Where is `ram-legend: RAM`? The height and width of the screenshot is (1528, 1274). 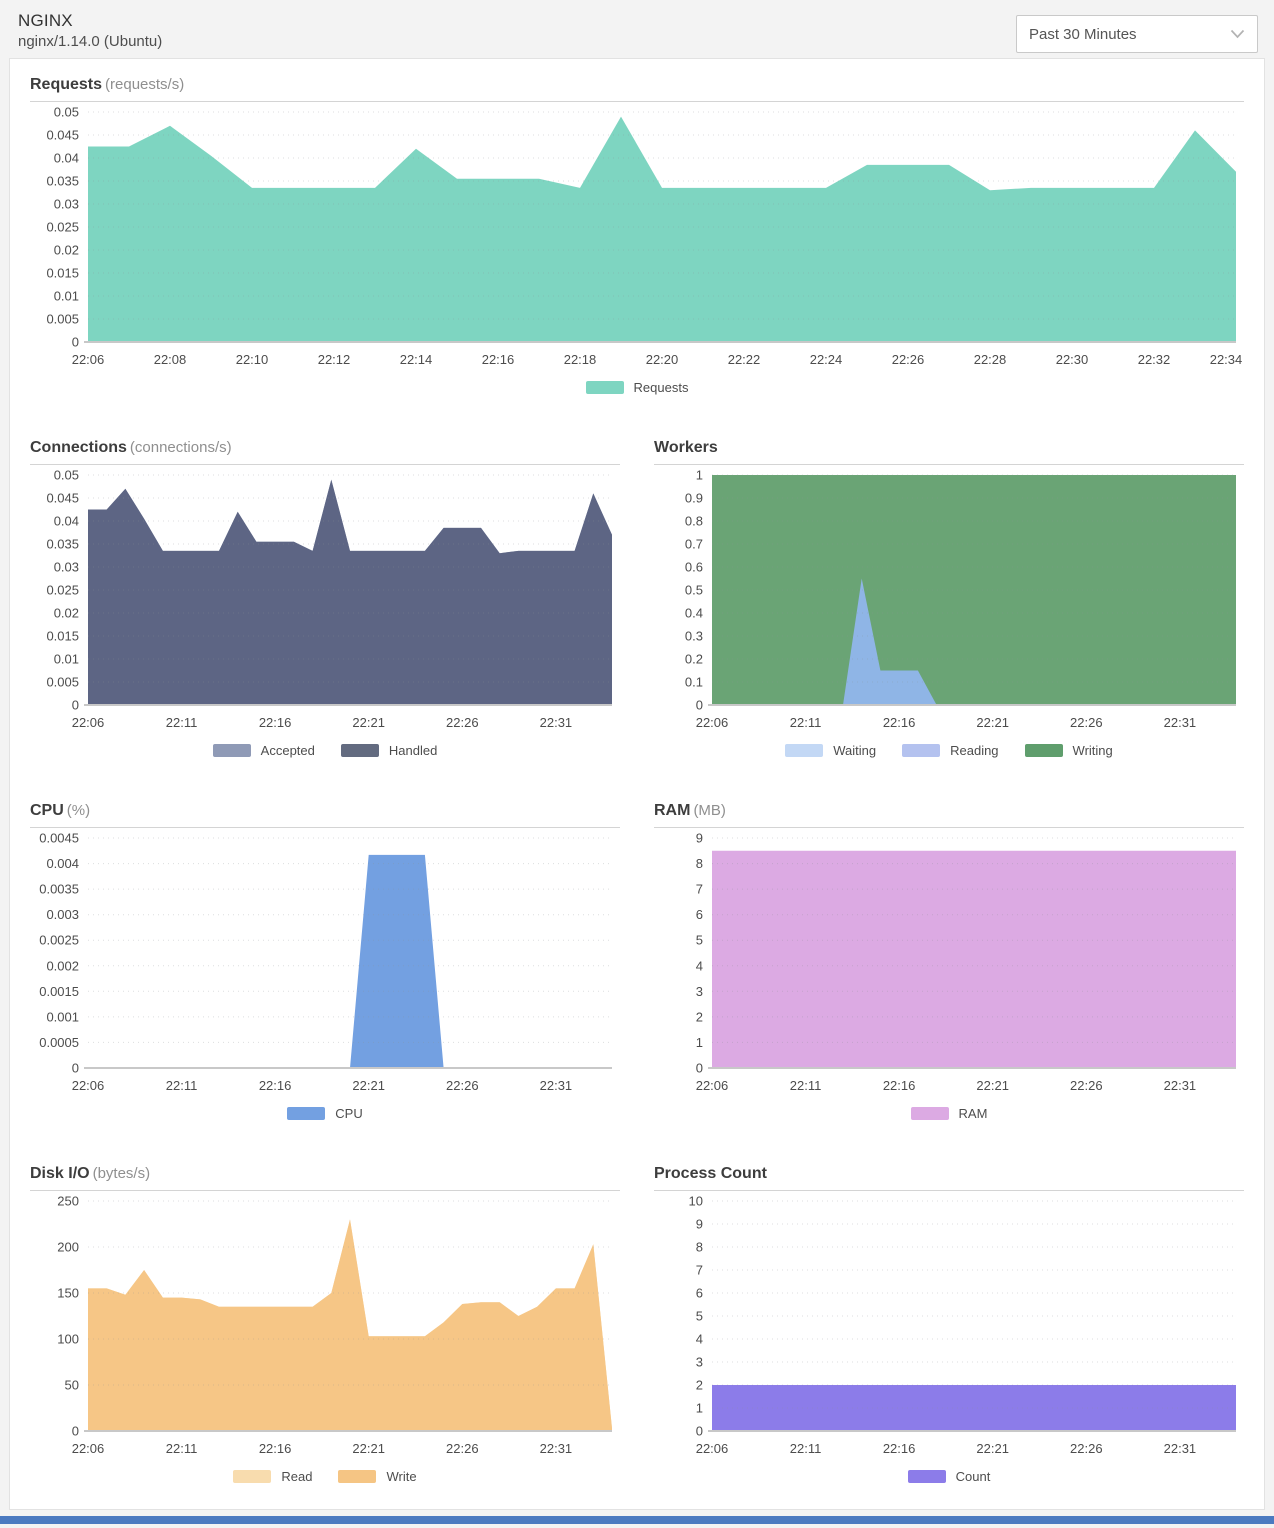 ram-legend: RAM is located at coordinates (949, 1113).